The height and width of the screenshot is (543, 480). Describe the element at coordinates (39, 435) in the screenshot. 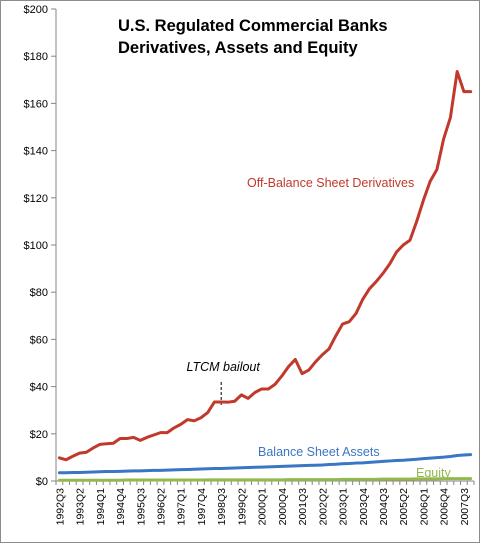

I see `y-tick-label: $20` at that location.